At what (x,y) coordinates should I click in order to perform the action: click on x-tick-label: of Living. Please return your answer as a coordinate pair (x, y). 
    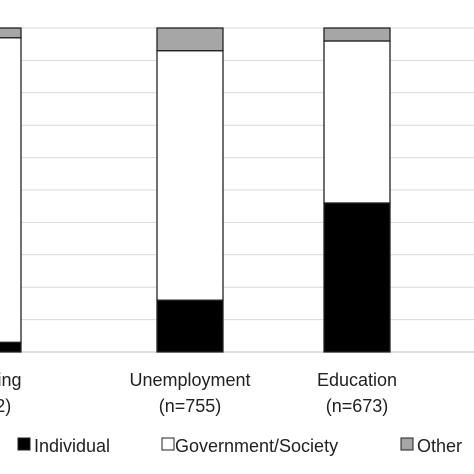
    Looking at the image, I should click on (11, 380).